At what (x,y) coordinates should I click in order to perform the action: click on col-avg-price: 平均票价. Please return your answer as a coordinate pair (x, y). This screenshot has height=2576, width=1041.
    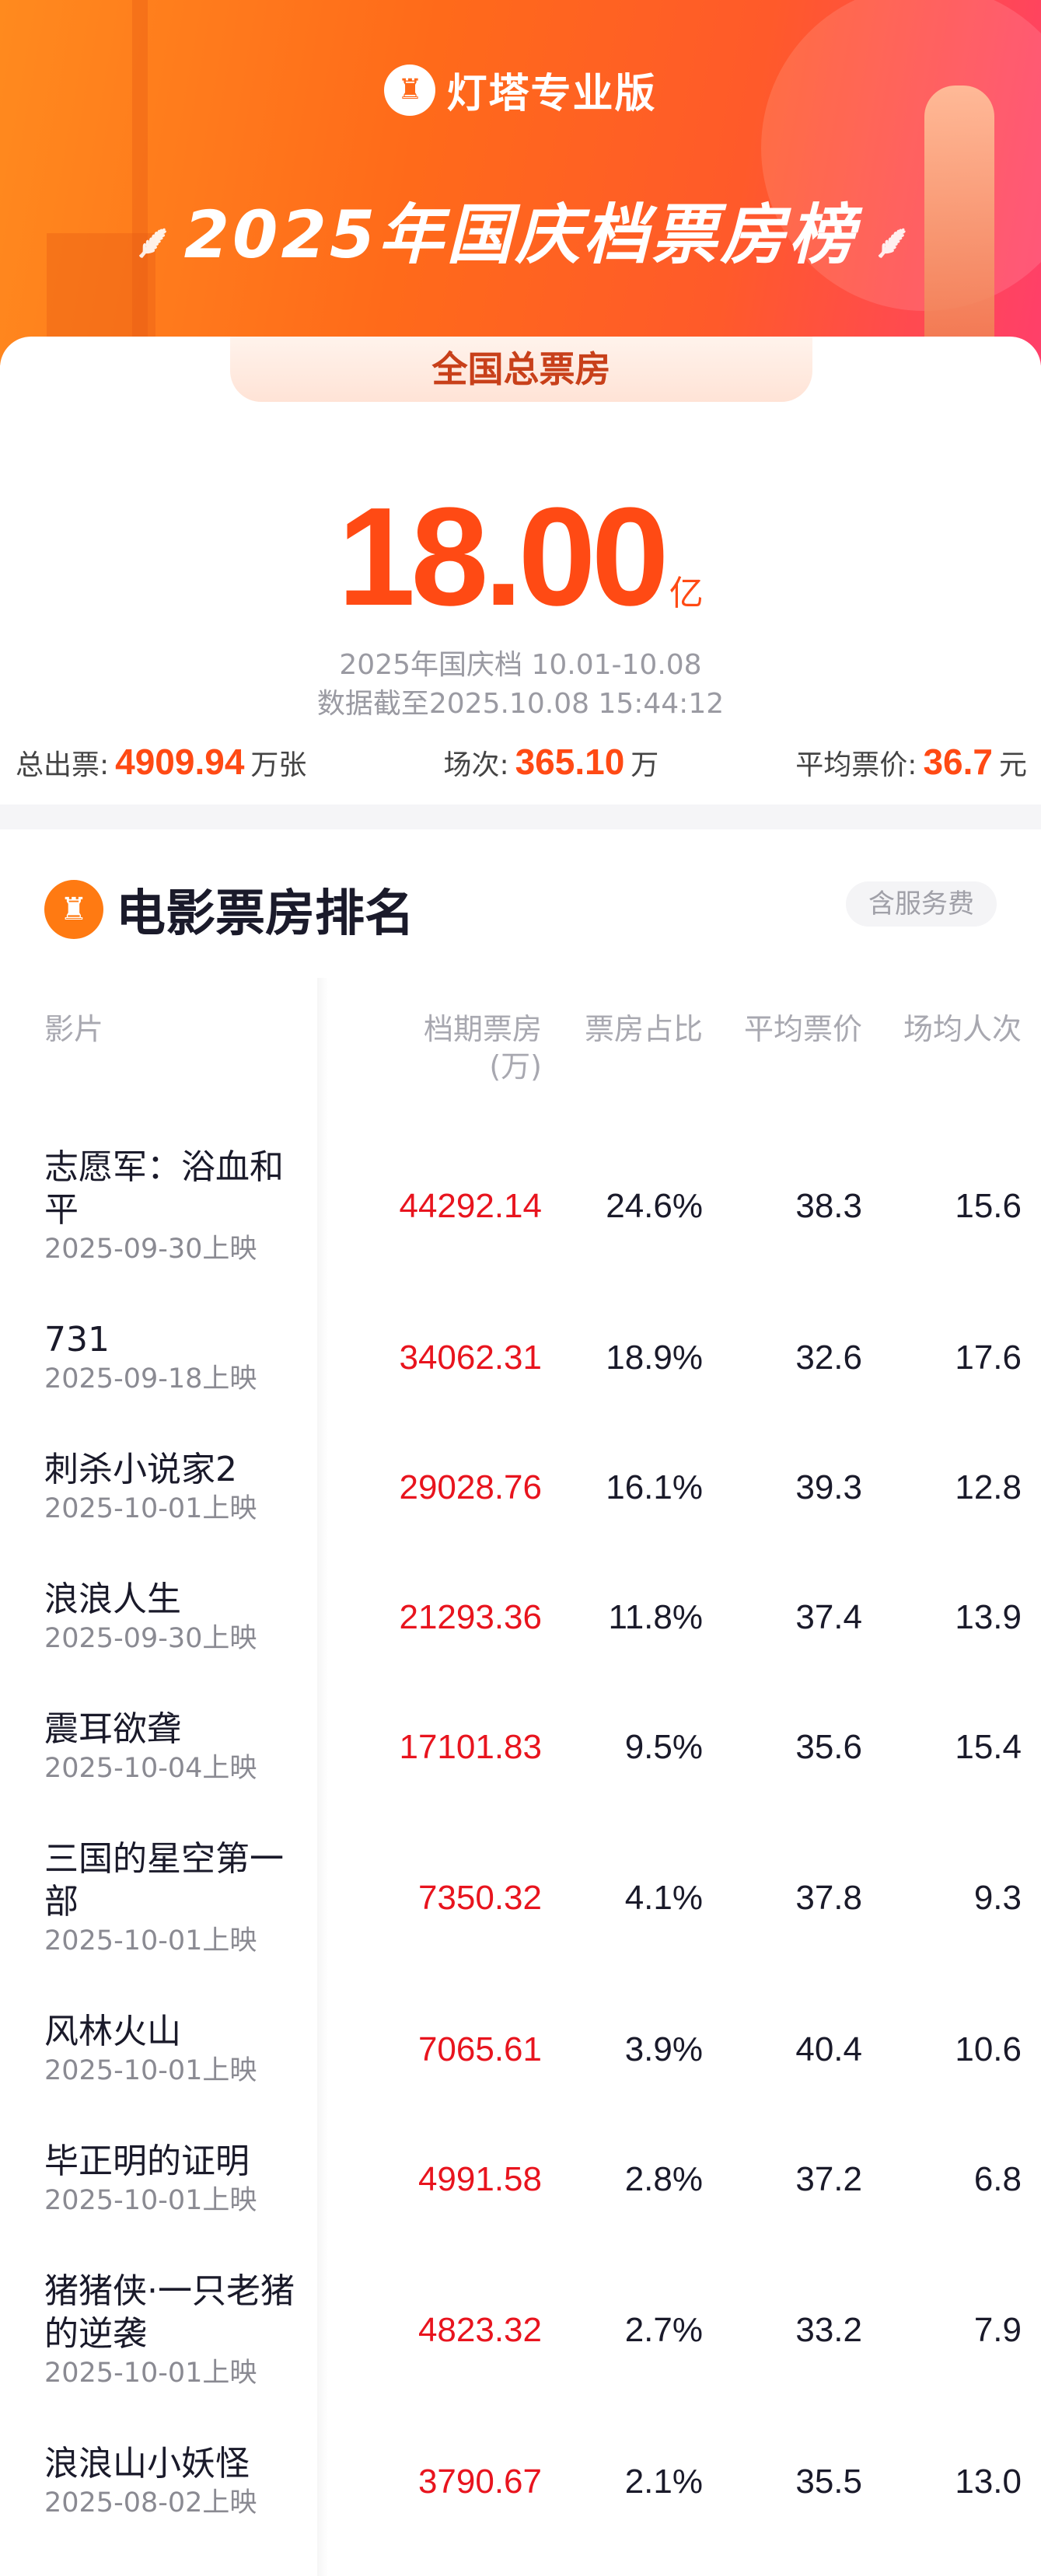
    Looking at the image, I should click on (802, 1029).